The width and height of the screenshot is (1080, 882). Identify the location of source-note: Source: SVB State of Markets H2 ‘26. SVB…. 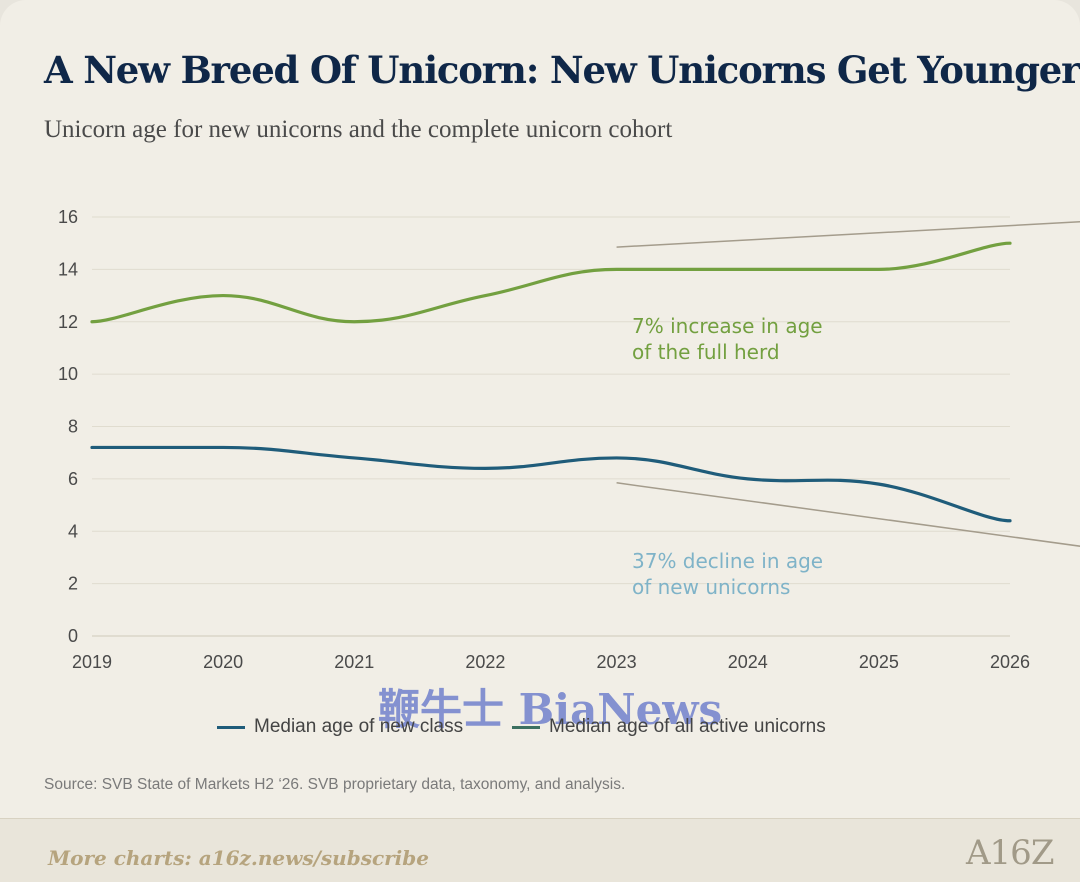
(335, 784).